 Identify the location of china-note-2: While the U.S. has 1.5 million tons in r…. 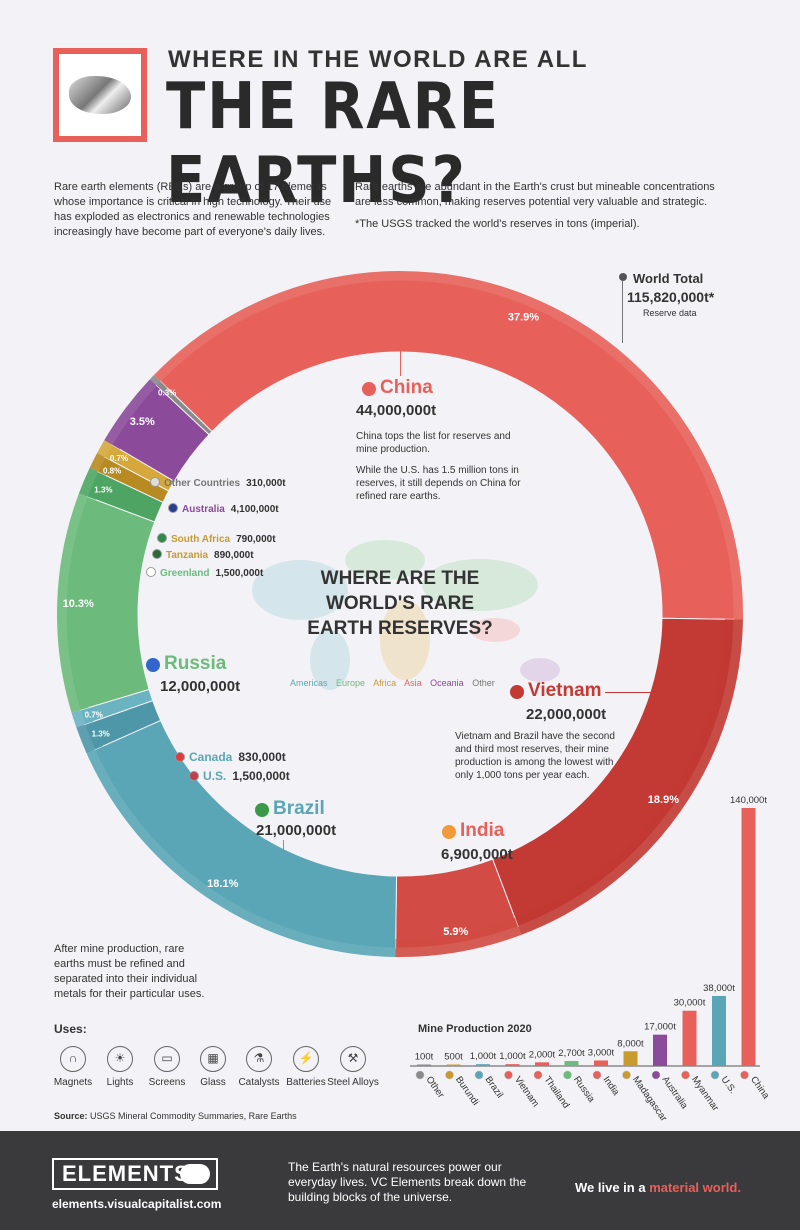
(438, 483).